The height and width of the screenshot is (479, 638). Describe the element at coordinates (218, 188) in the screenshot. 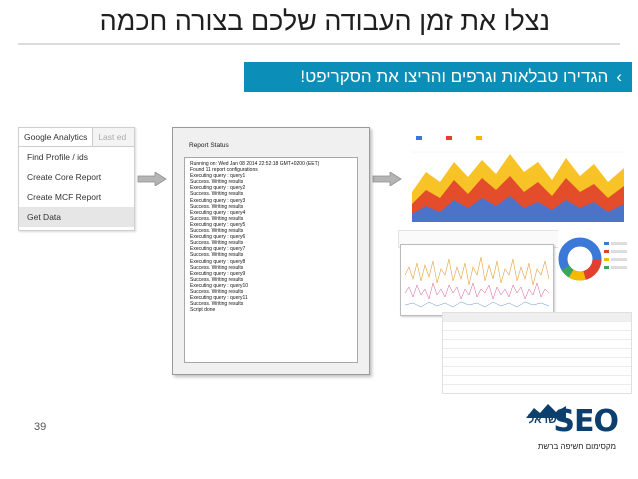

I see `report-log-line: Executing query : query2` at that location.